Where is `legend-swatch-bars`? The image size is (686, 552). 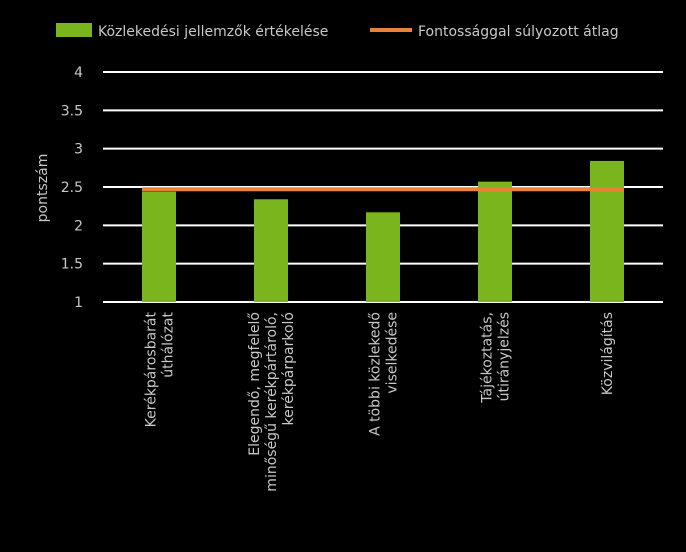
legend-swatch-bars is located at coordinates (74, 30).